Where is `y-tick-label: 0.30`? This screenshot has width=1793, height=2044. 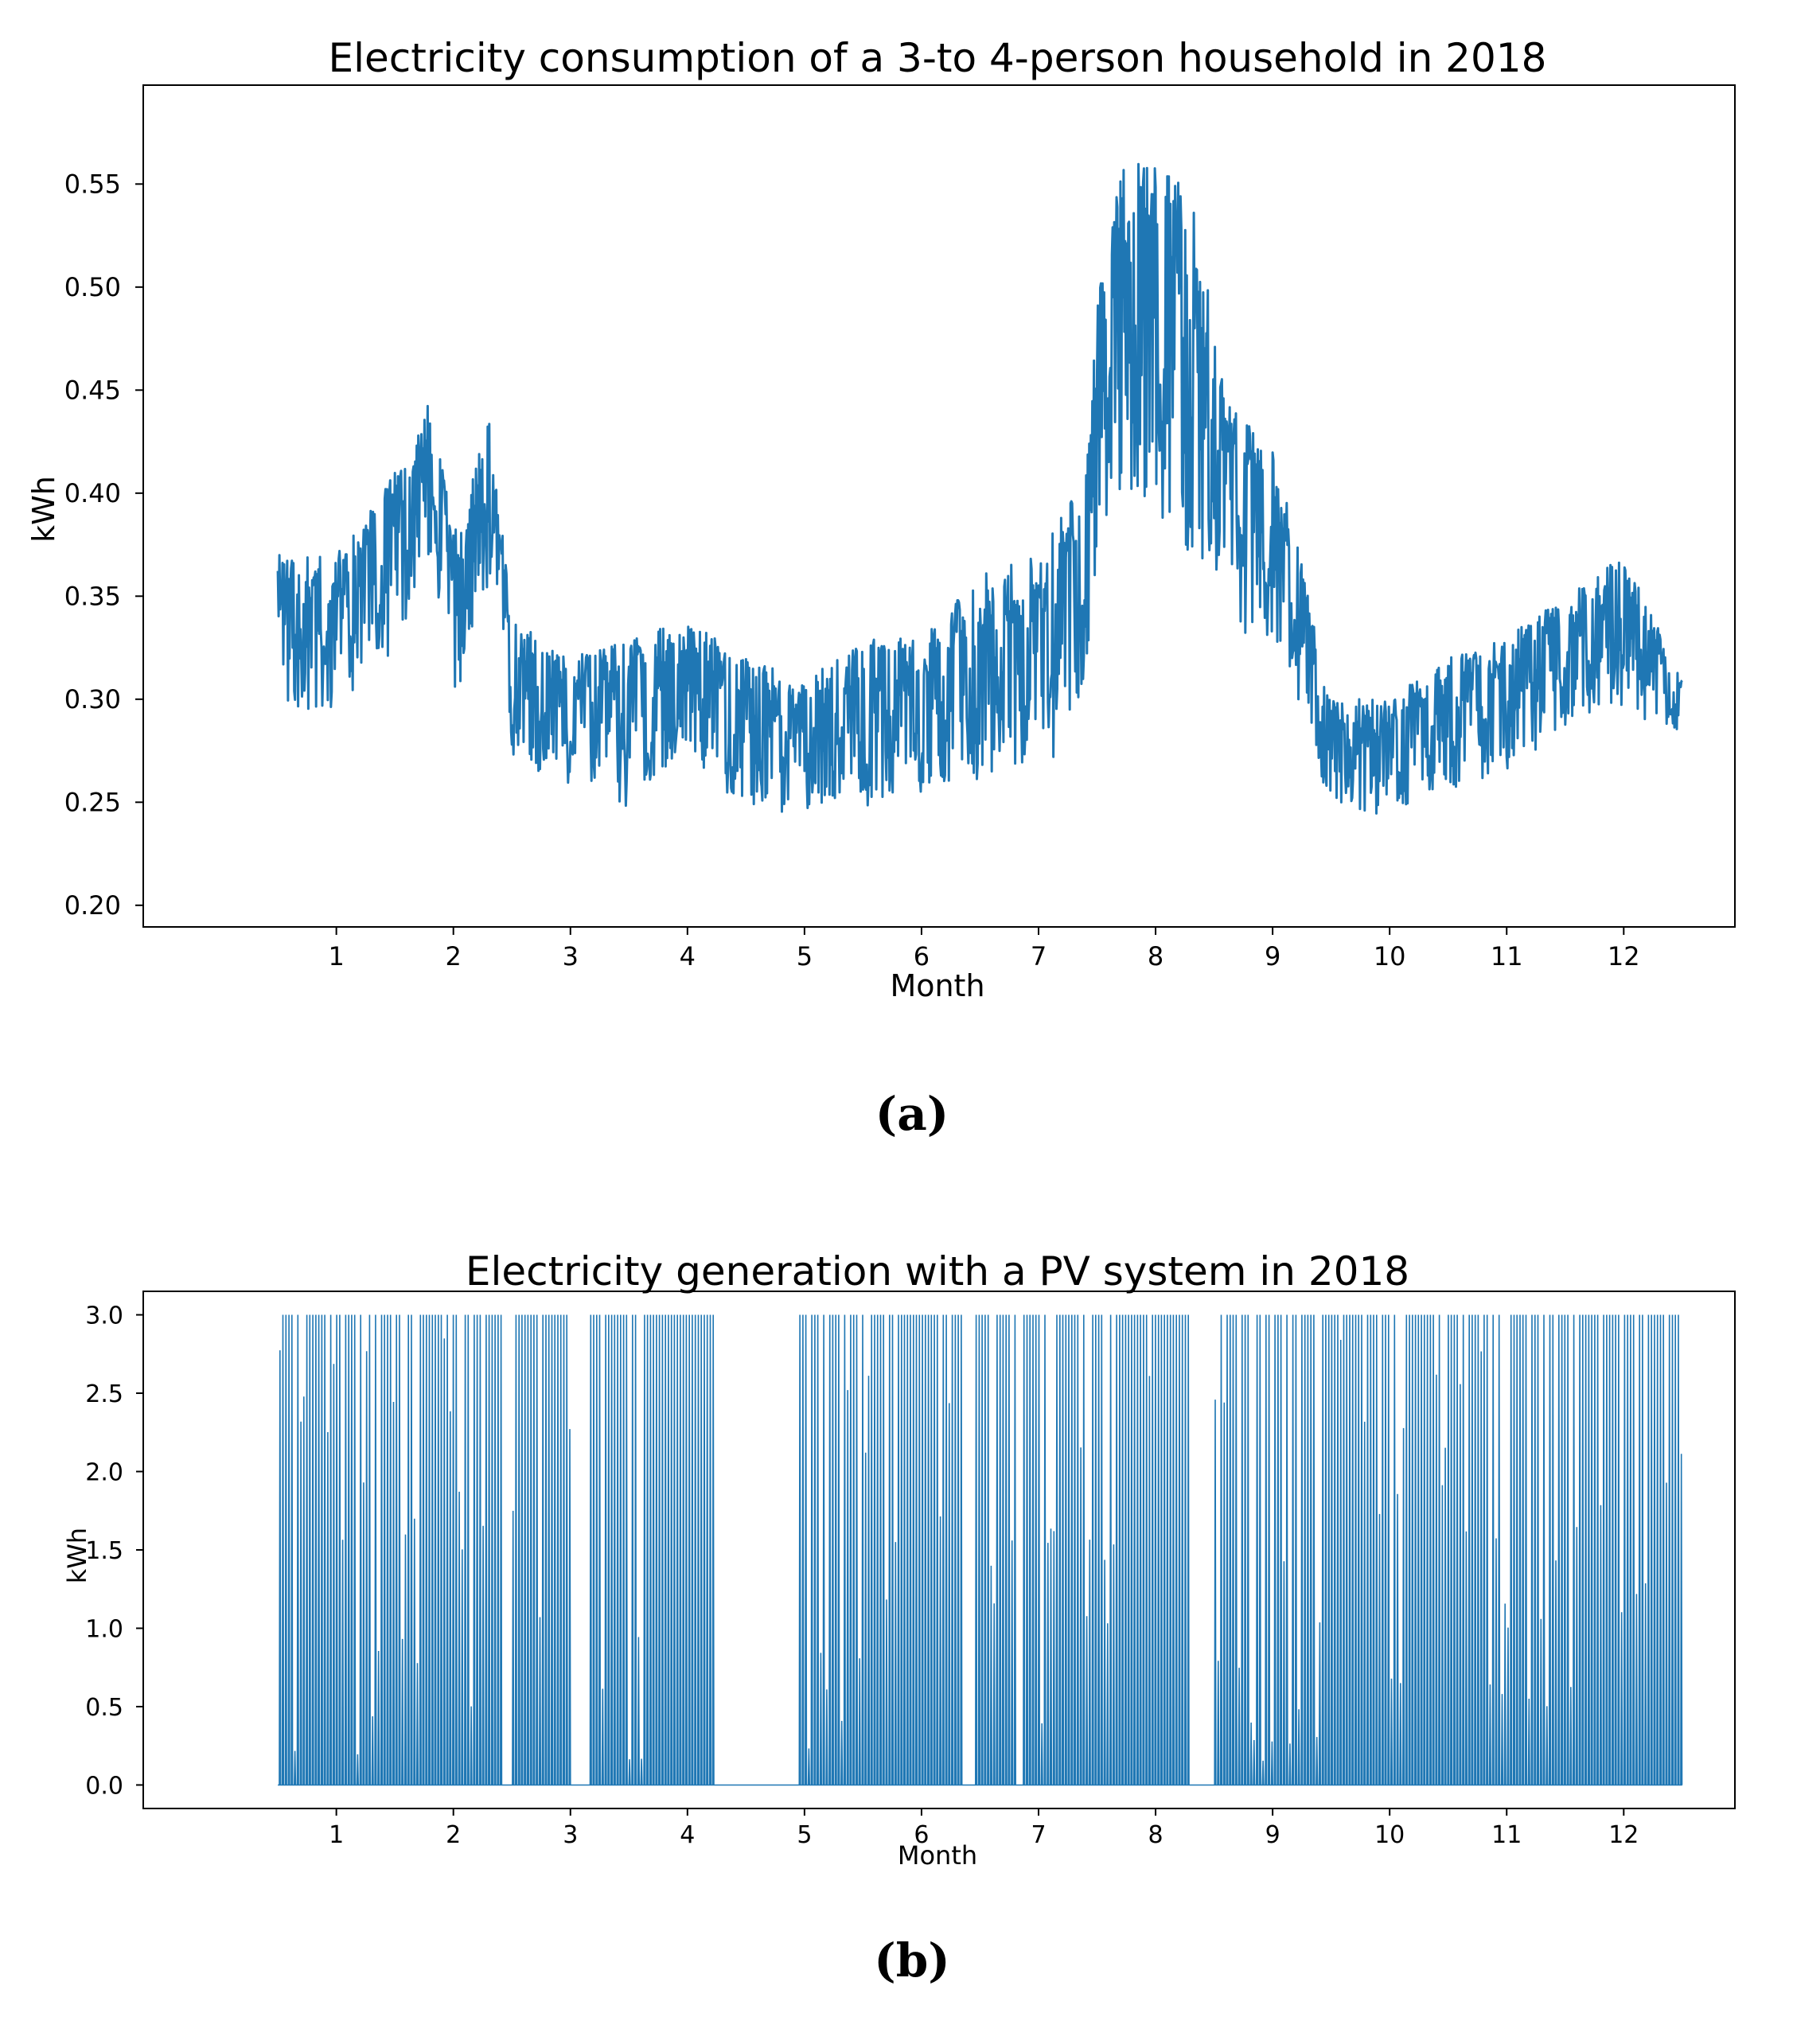 y-tick-label: 0.30 is located at coordinates (92, 699).